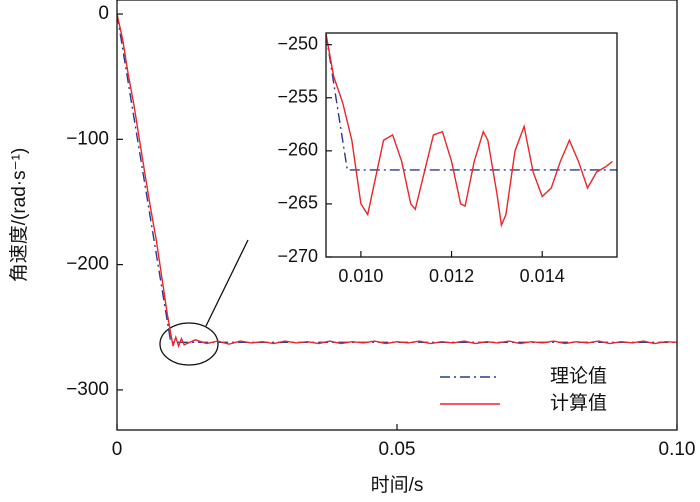 This screenshot has width=700, height=502. I want to click on y-tick-label: −200, so click(87, 264).